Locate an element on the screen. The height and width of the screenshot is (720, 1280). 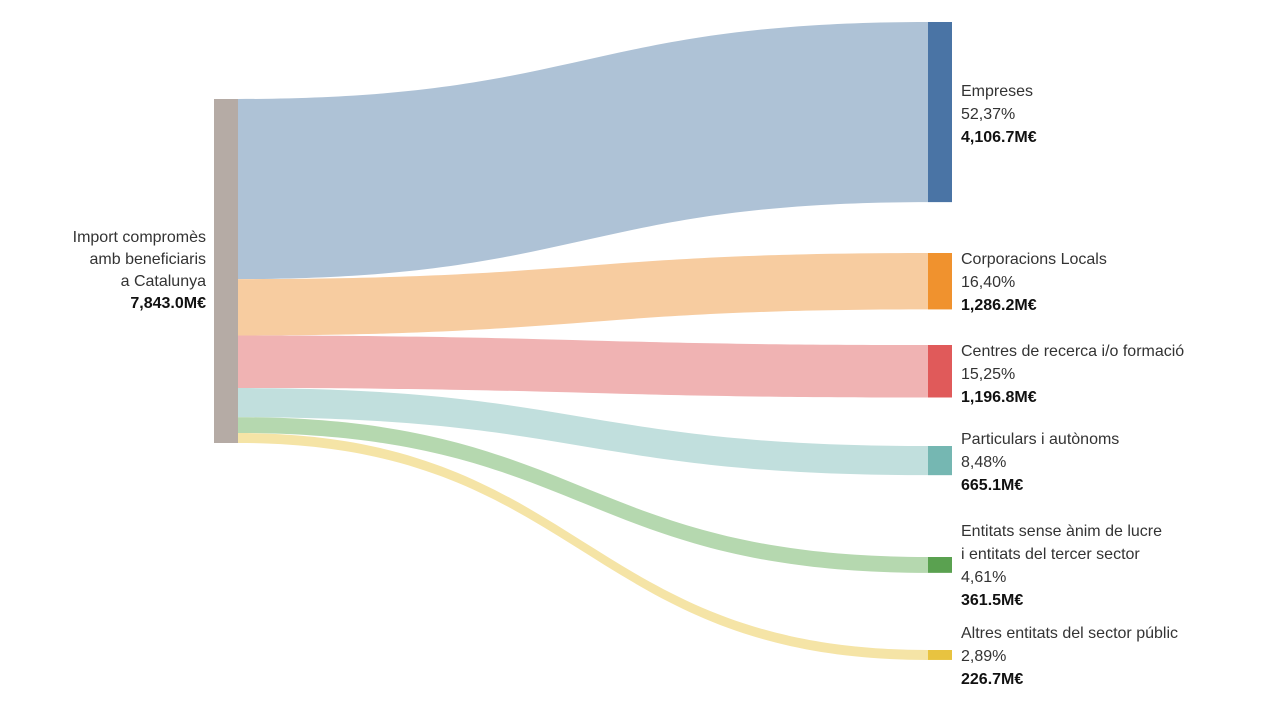
target-value: 1,286.2M€ is located at coordinates (999, 305).